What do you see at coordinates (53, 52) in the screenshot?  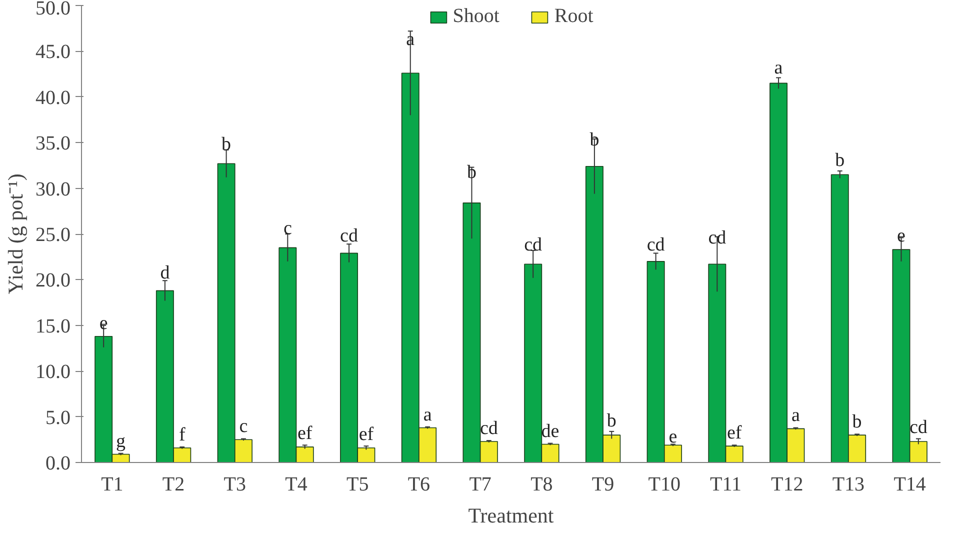 I see `y-tick-label: 45.0` at bounding box center [53, 52].